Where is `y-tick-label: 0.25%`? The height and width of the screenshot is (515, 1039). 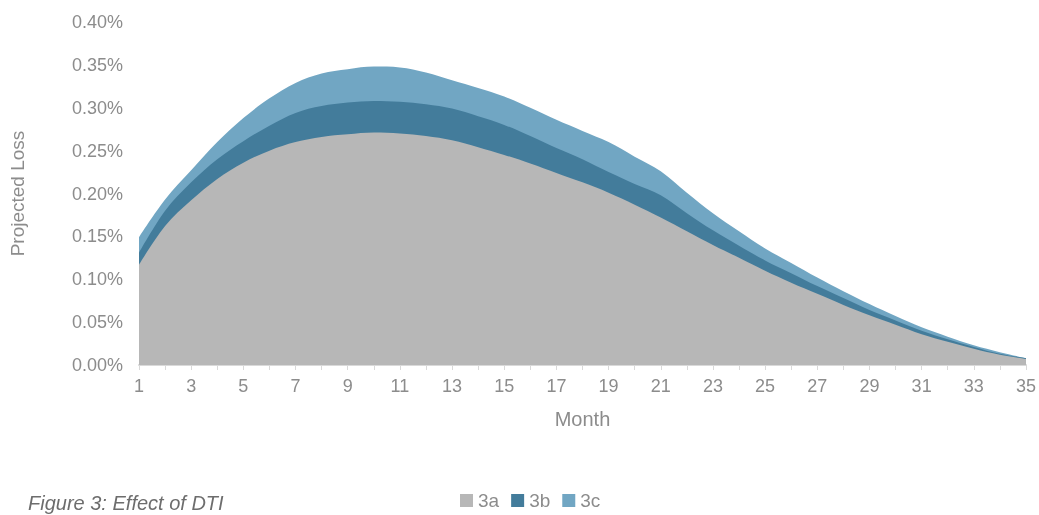
y-tick-label: 0.25% is located at coordinates (97, 150).